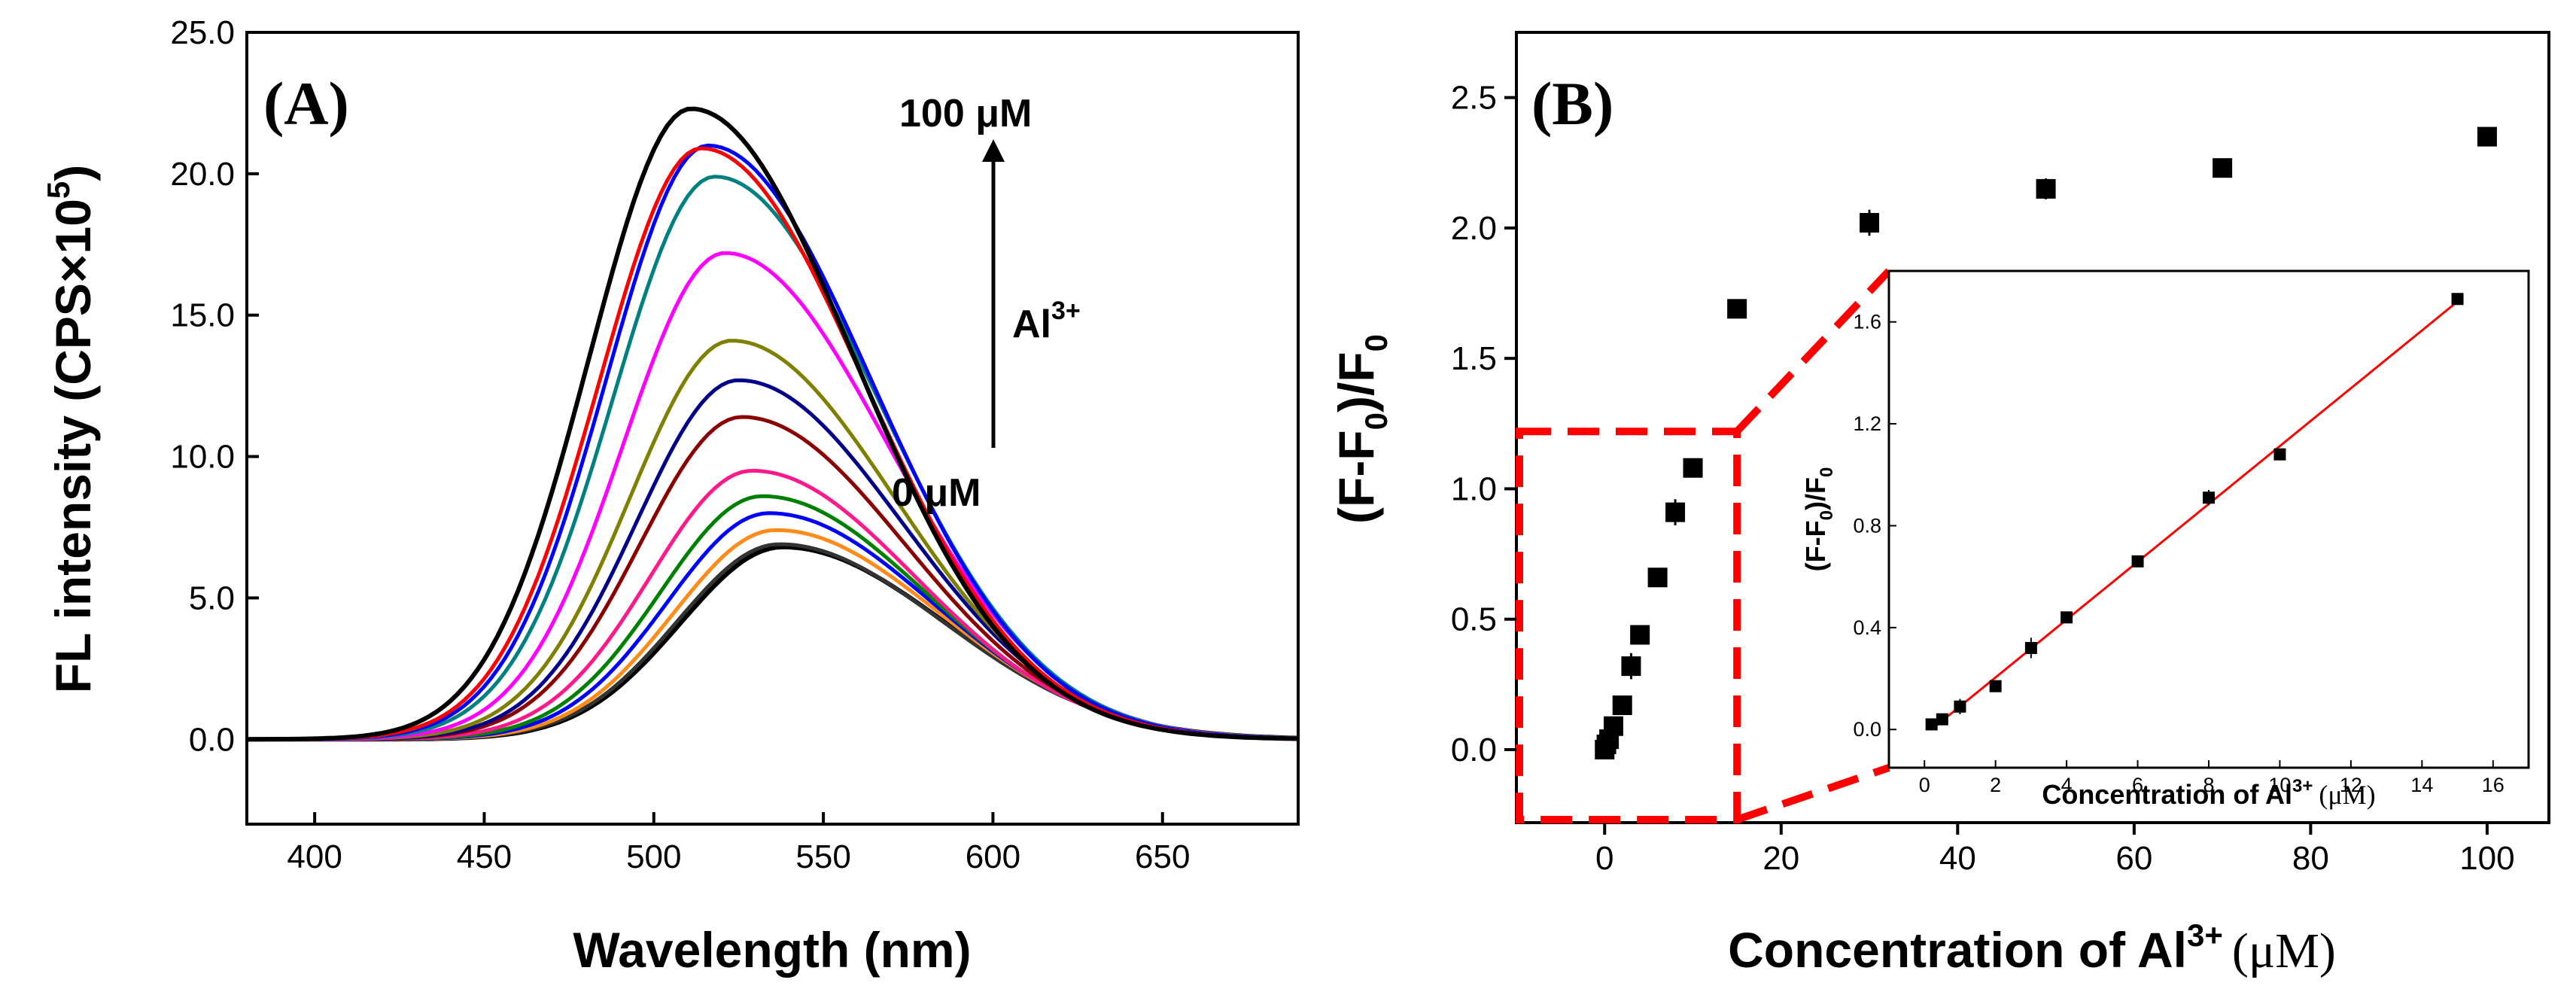  Describe the element at coordinates (203, 316) in the screenshot. I see `panel-a-y-tick-label: 15.0` at that location.